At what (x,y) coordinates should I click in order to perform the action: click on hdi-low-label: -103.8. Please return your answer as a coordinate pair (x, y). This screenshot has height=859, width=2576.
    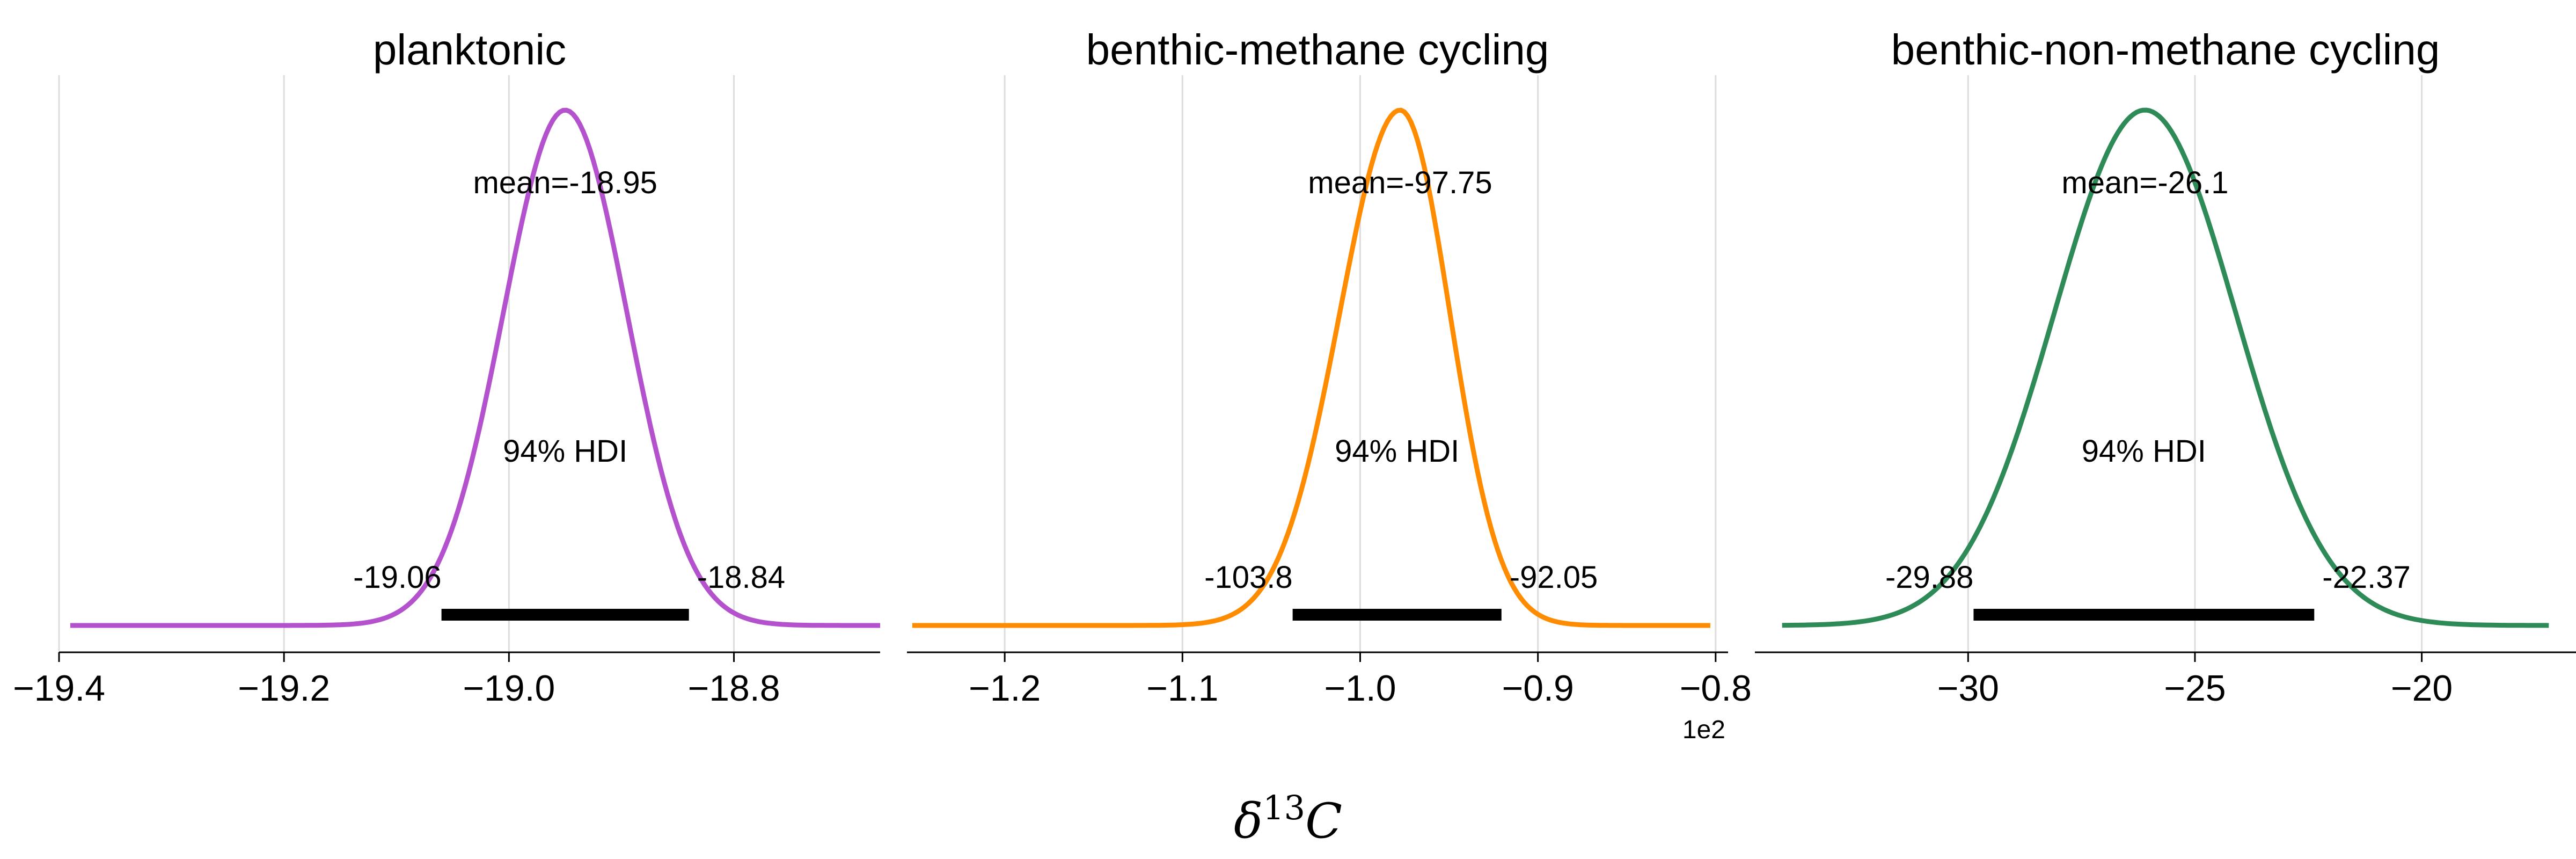
    Looking at the image, I should click on (1248, 577).